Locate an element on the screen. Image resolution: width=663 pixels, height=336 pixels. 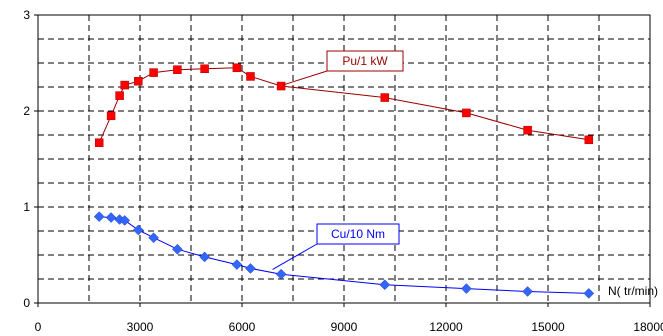
series-callout: Cu/10 Nm is located at coordinates (336, 246).